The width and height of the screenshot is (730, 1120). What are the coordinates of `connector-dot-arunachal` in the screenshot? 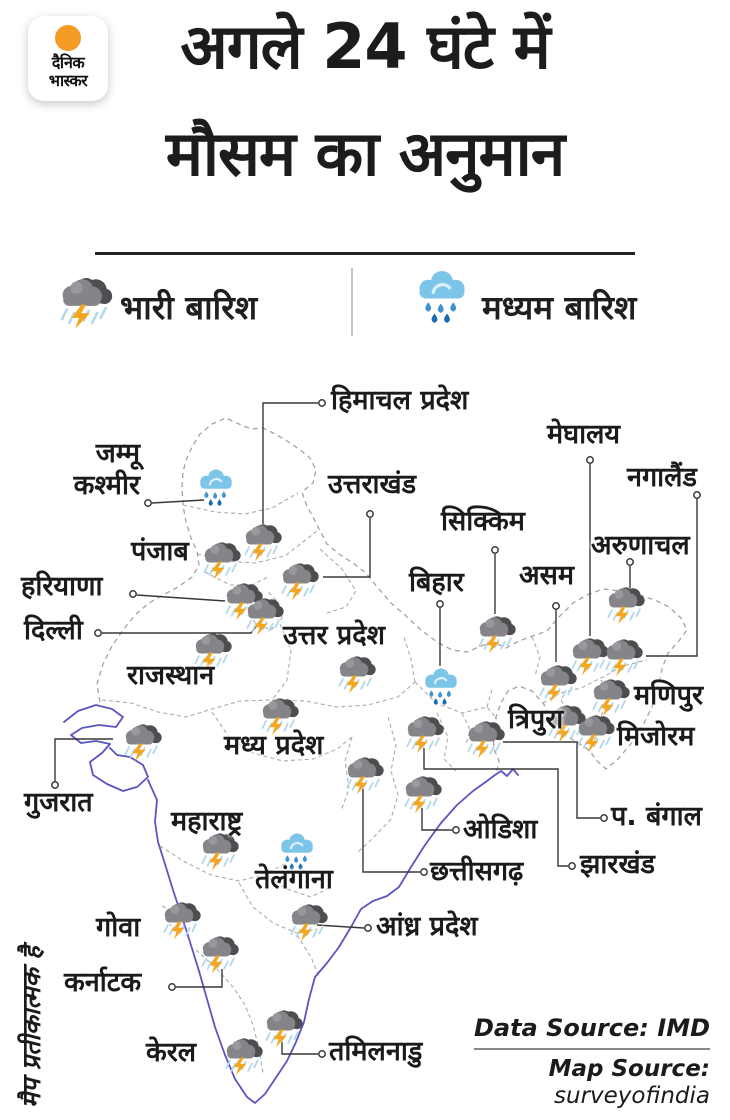 It's located at (630, 562).